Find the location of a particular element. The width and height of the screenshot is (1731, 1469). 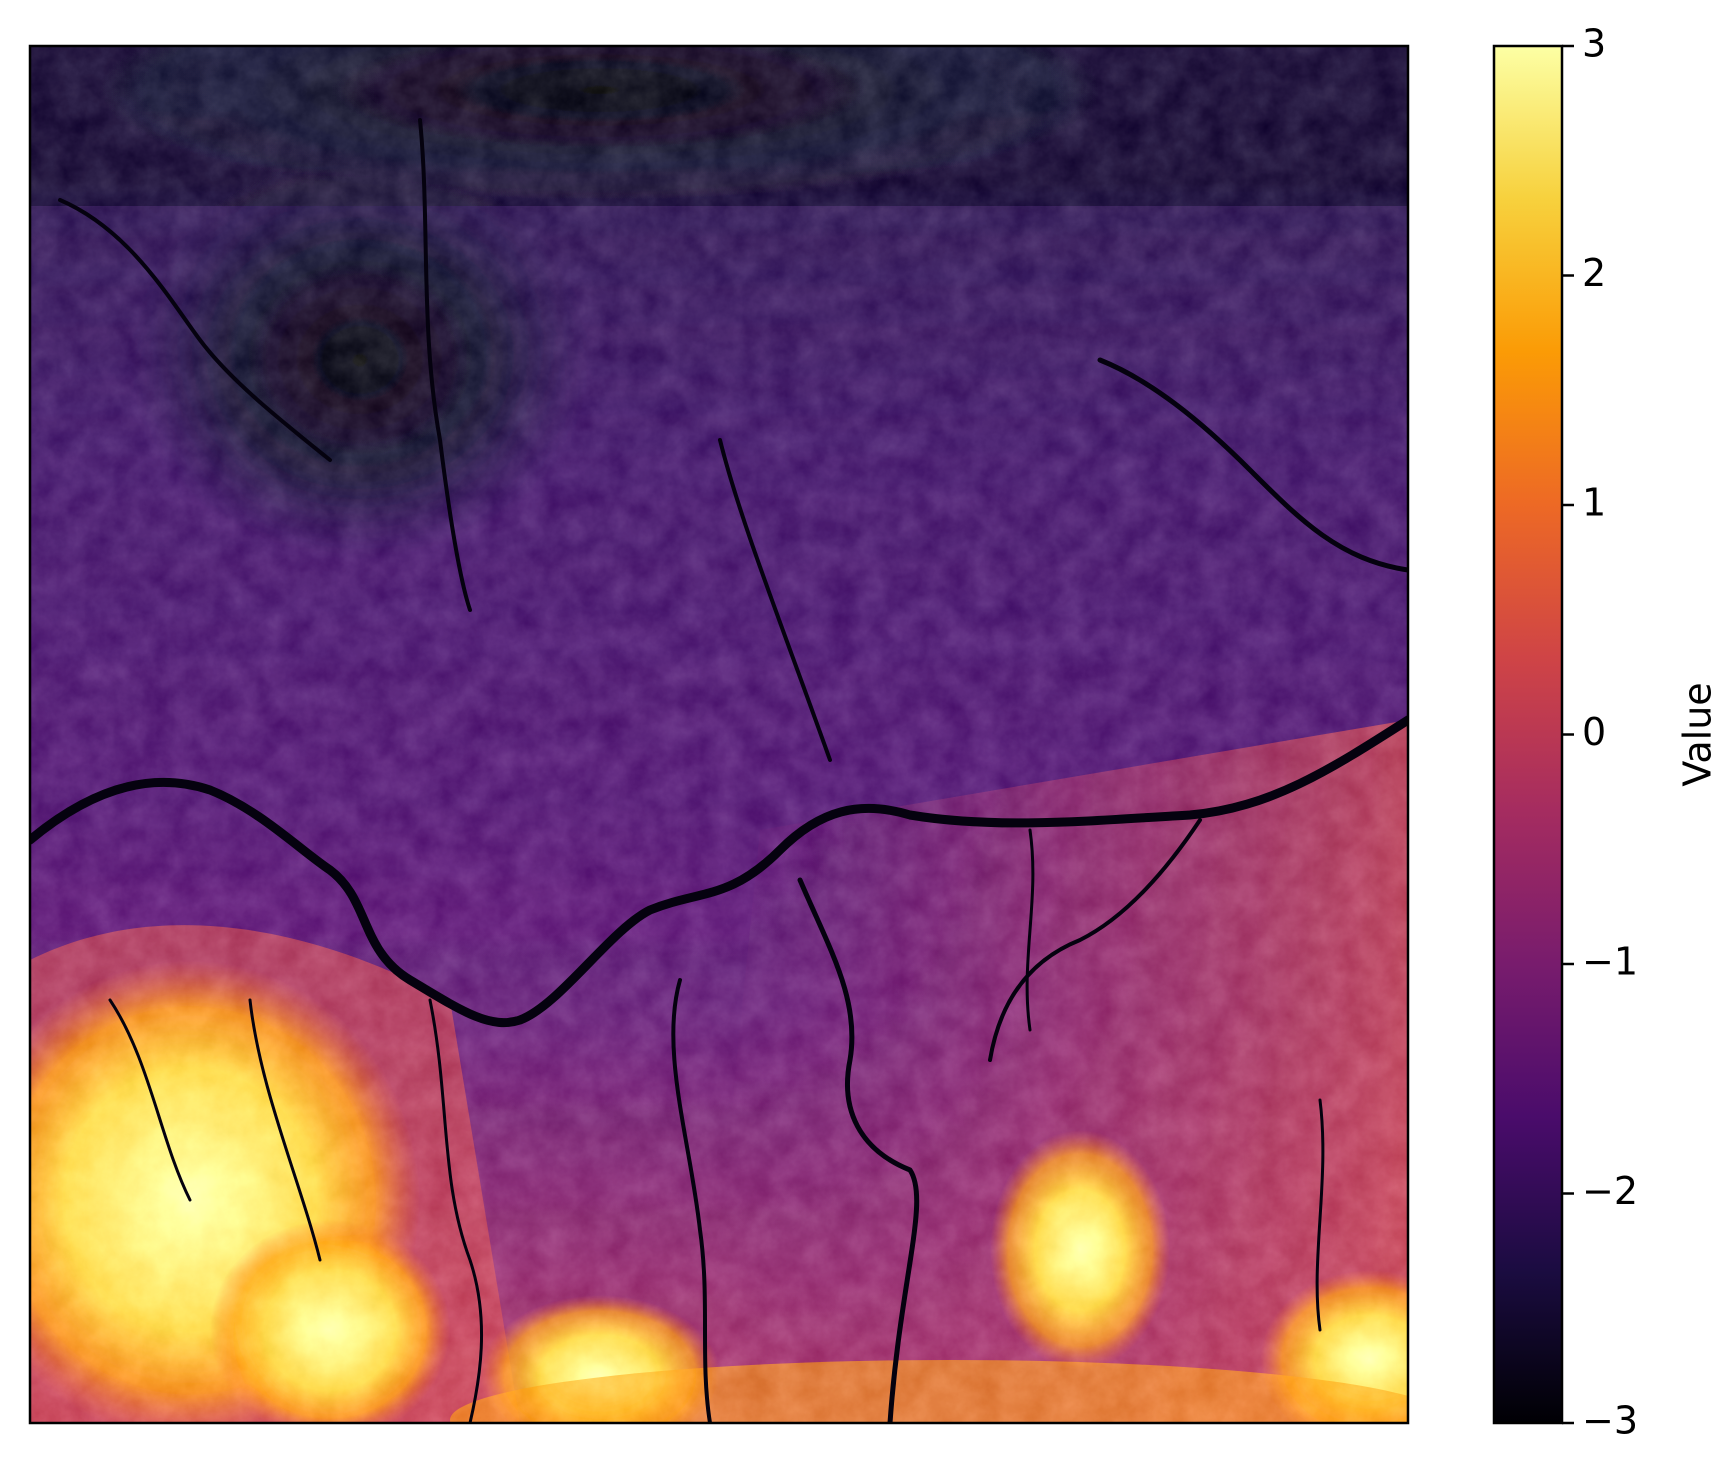

colorbar-tick-label: −2 is located at coordinates (1610, 1191).